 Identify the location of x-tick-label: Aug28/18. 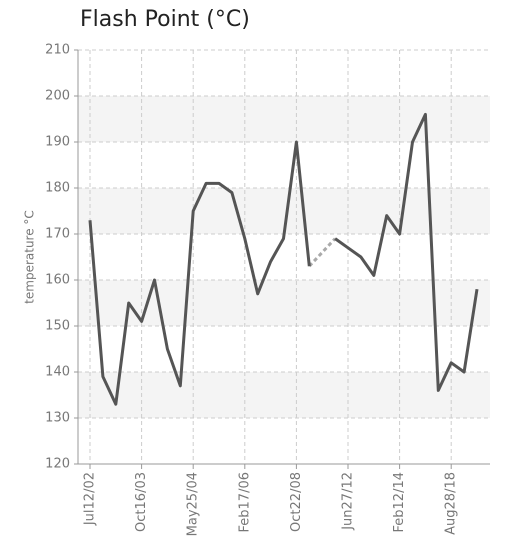
(451, 503).